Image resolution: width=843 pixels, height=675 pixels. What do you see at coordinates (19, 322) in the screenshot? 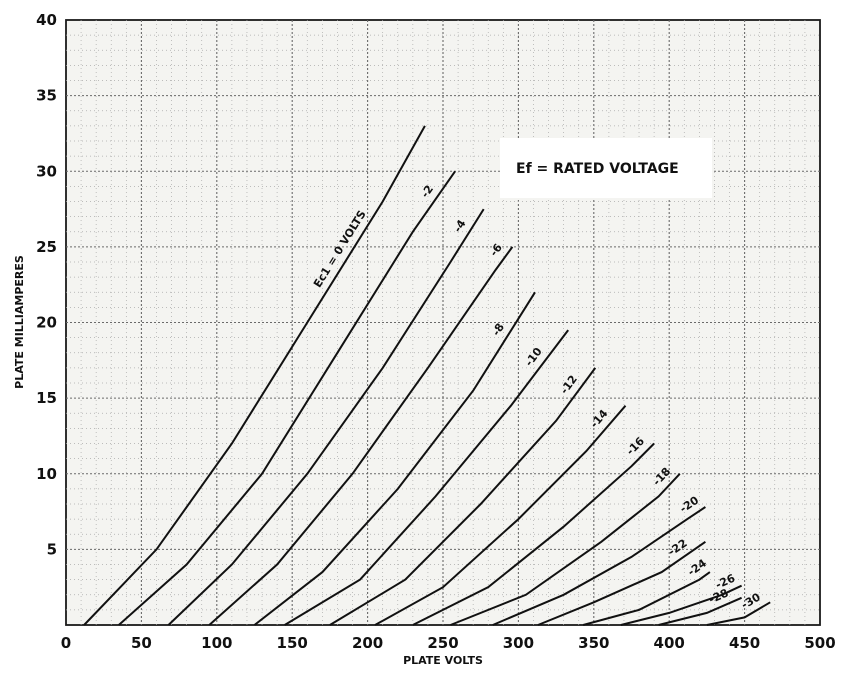
I see `y-axis-title: PLATE MILLIAMPERES` at bounding box center [19, 322].